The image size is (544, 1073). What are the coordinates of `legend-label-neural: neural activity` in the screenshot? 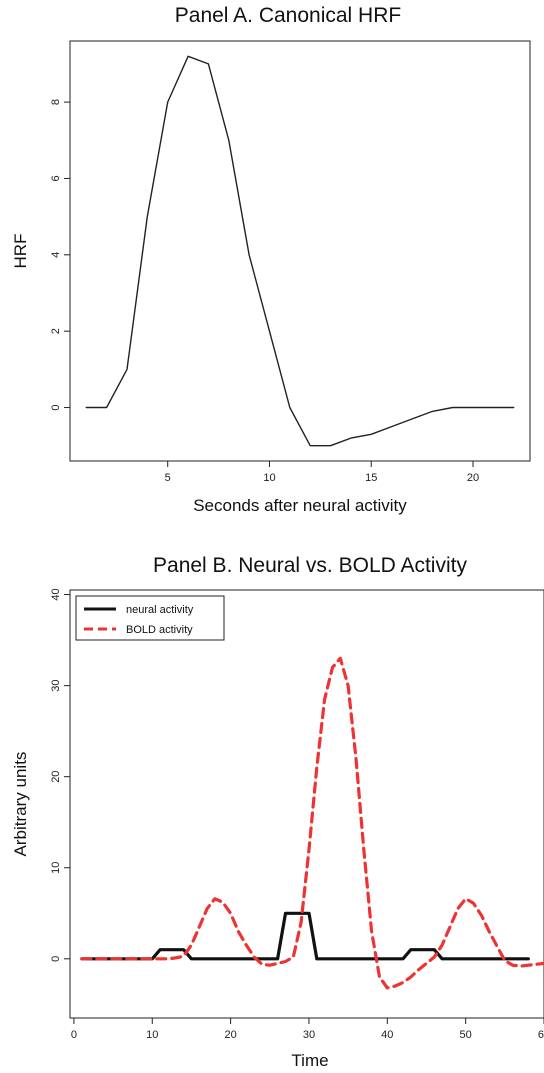 It's located at (160, 610).